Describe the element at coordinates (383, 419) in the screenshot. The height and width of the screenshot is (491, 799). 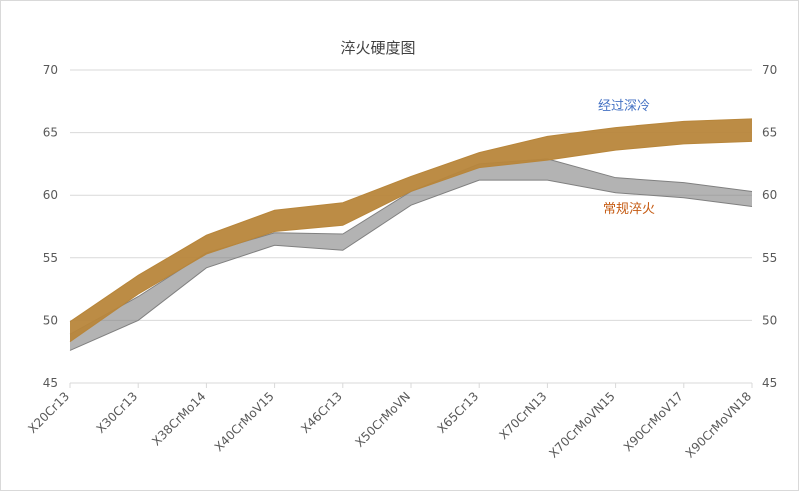
I see `x-tick-label: X50CrMoVN` at that location.